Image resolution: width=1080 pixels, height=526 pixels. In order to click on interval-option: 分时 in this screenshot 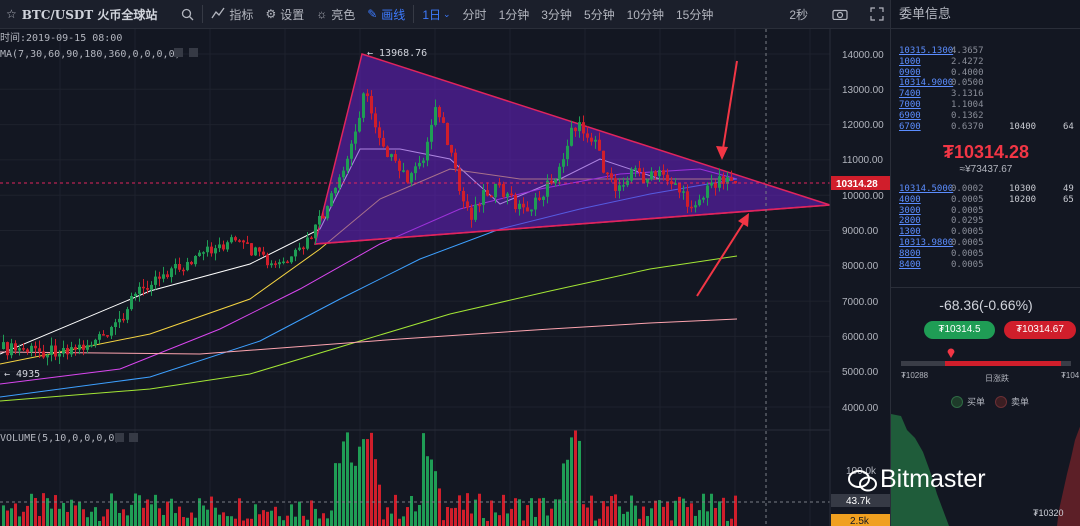, I will do `click(474, 14)`.